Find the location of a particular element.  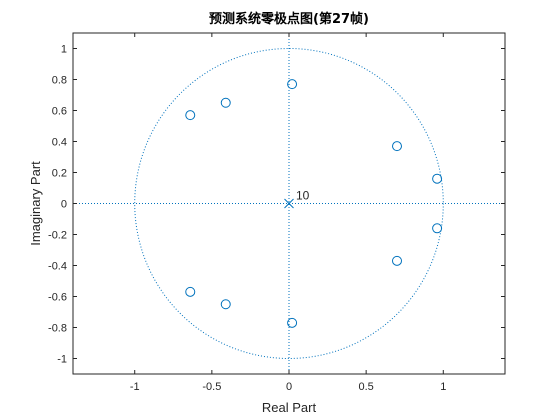

x-tick-label: 0.5 is located at coordinates (365, 387).